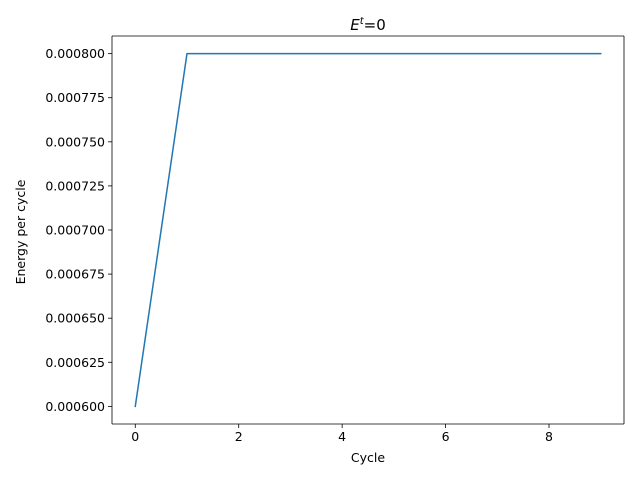 This screenshot has width=640, height=480. Describe the element at coordinates (75, 185) in the screenshot. I see `y-tick-label: 0.000725` at that location.